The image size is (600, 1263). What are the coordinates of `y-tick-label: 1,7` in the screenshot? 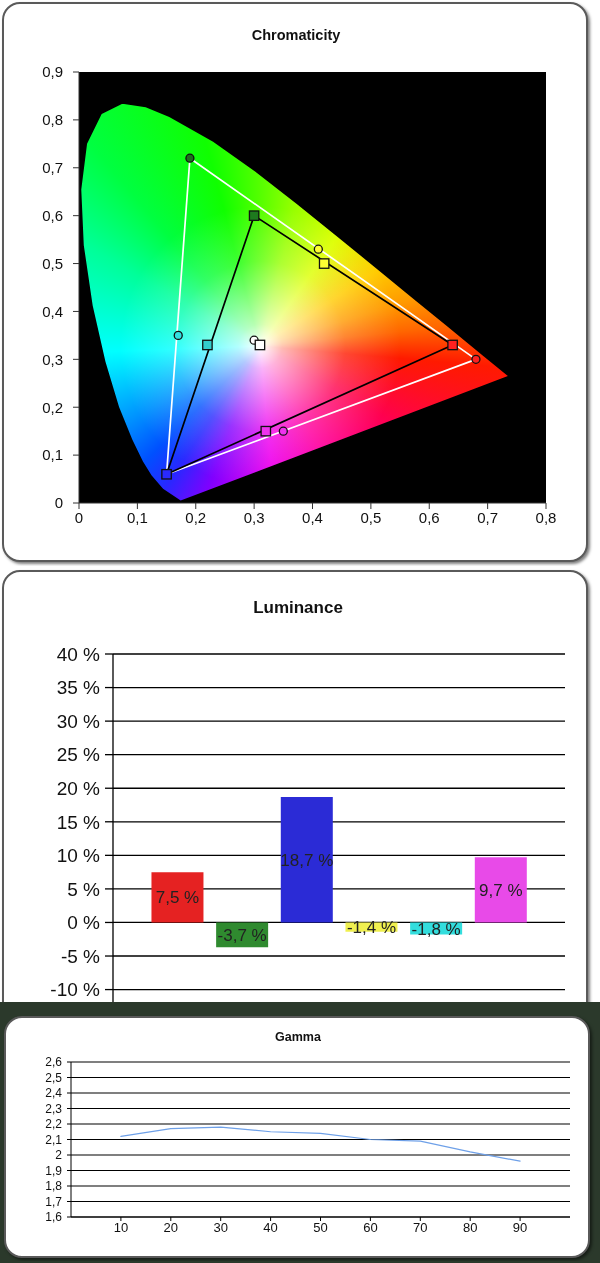 It's located at (54, 1201).